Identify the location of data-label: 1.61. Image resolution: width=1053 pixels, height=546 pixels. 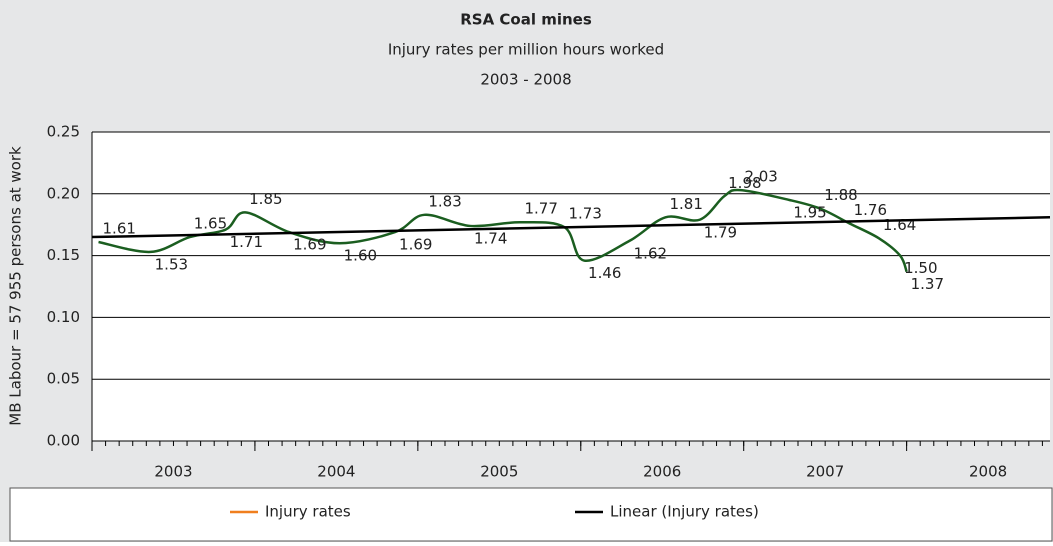
(119, 229).